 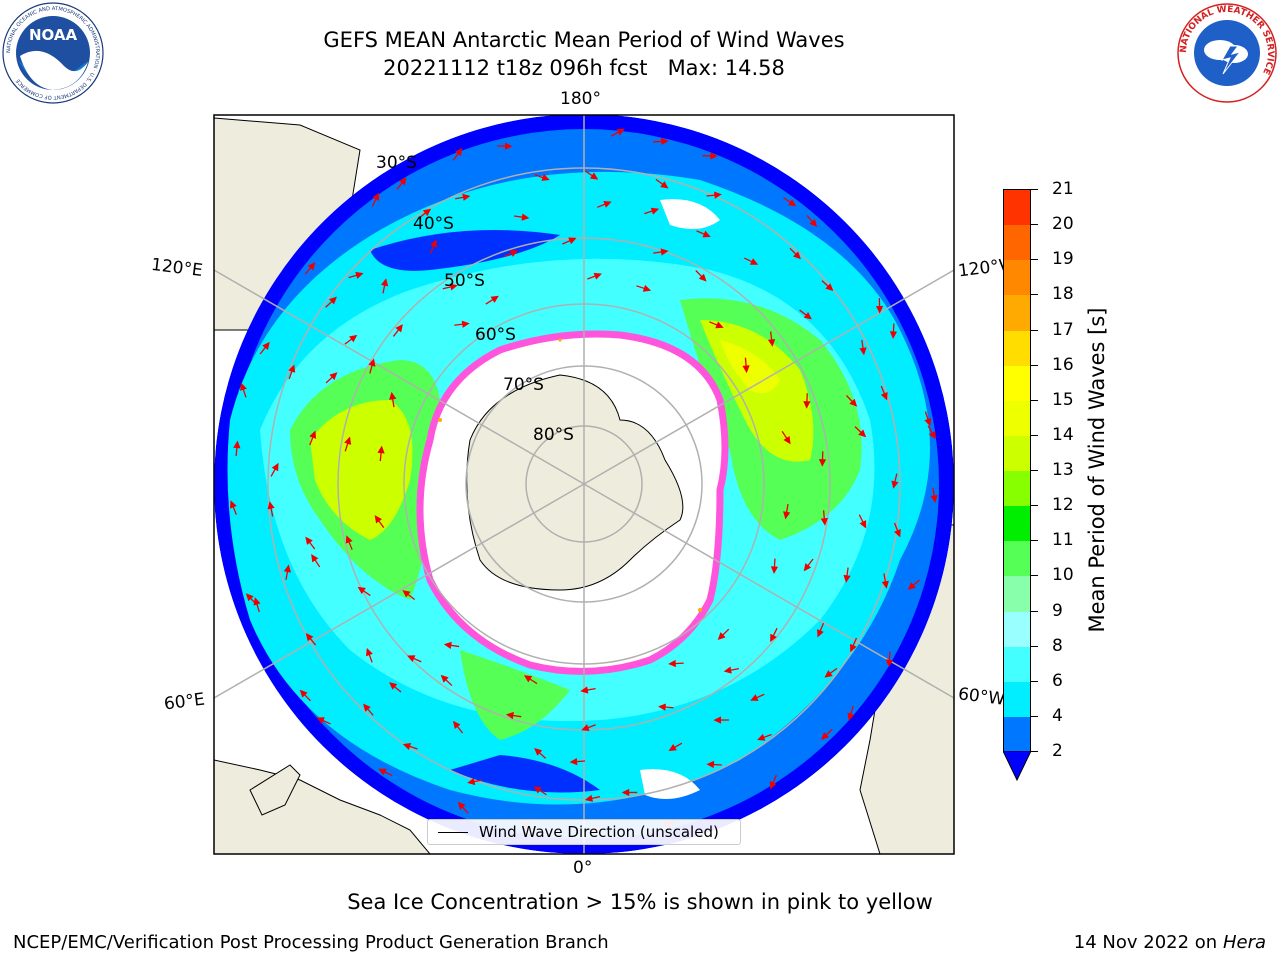 What do you see at coordinates (464, 281) in the screenshot?
I see `lat-label-50s: 50°S` at bounding box center [464, 281].